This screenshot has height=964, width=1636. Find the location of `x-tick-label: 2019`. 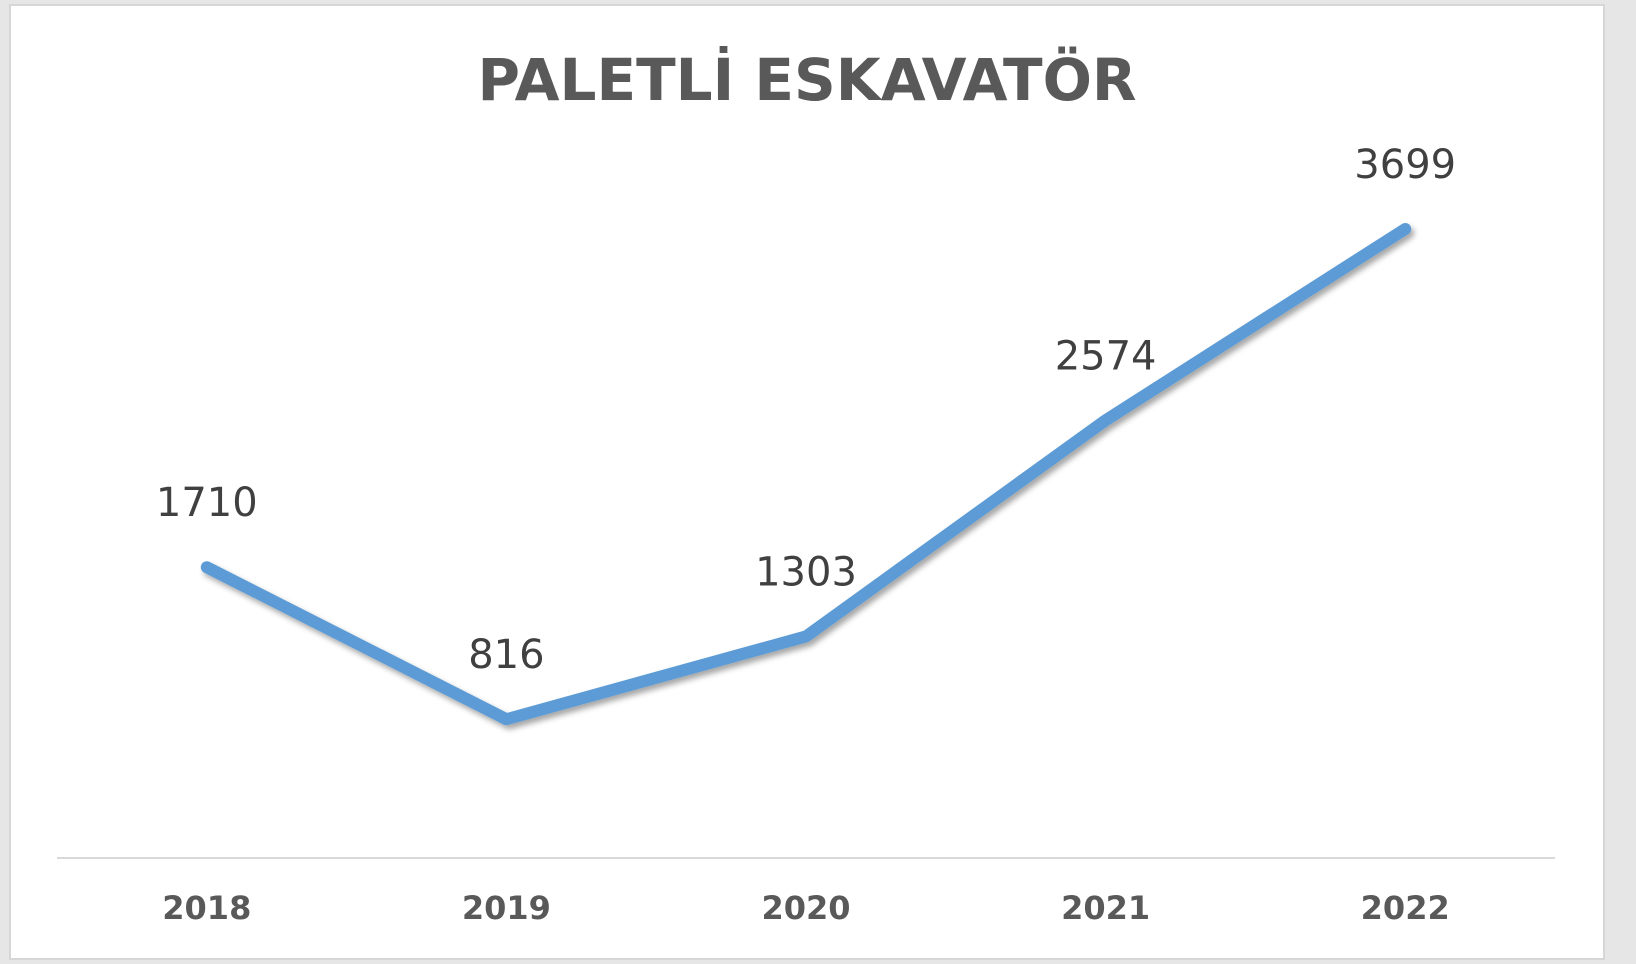

x-tick-label: 2019 is located at coordinates (506, 908).